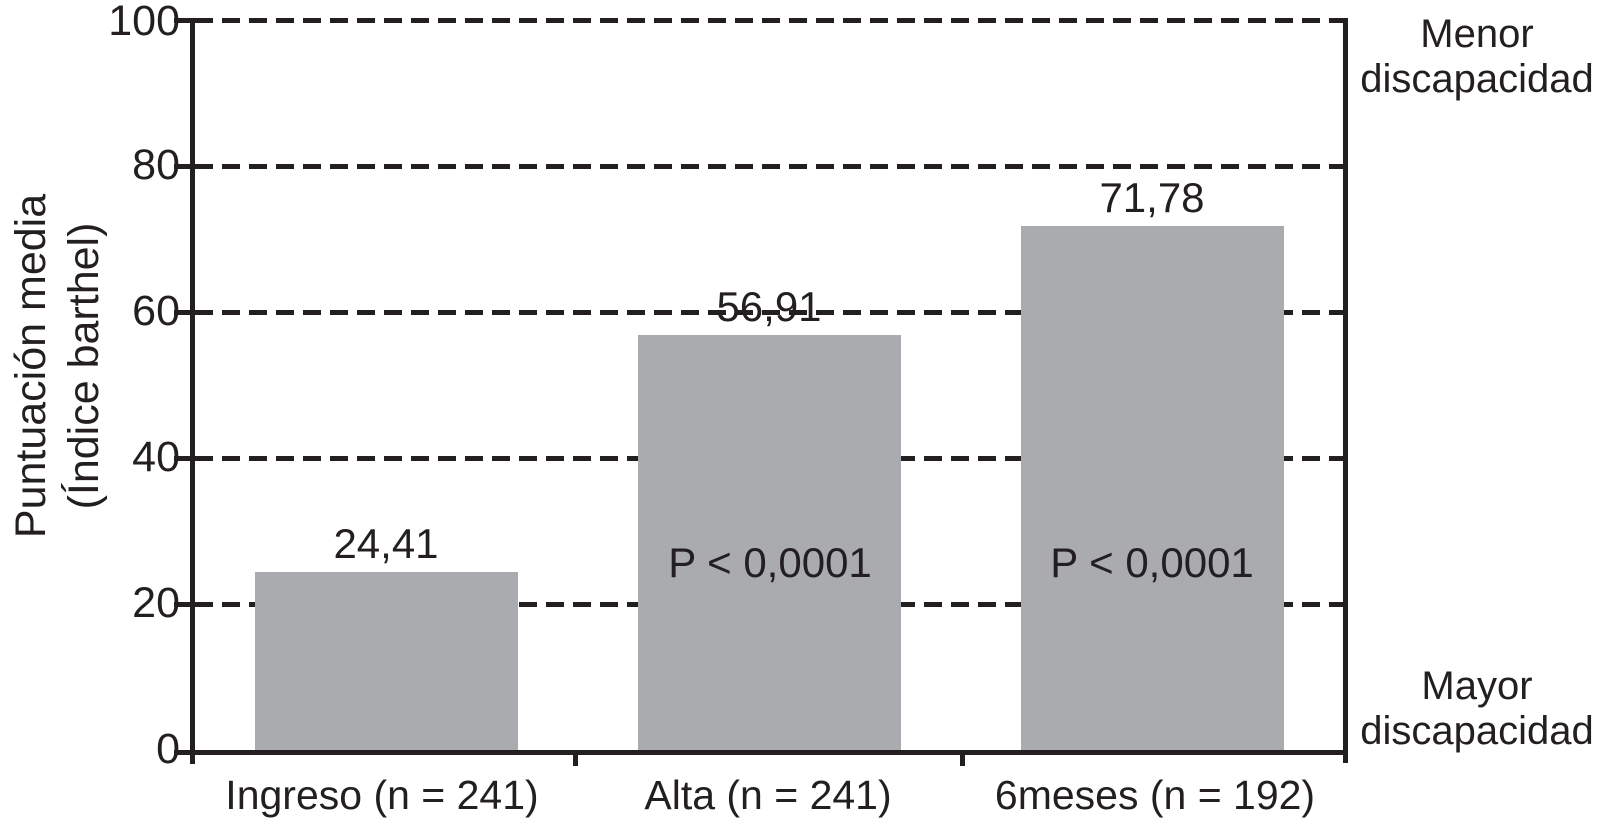  I want to click on annotation-mayor-discapacidad: Mayor discapacidad, so click(1477, 709).